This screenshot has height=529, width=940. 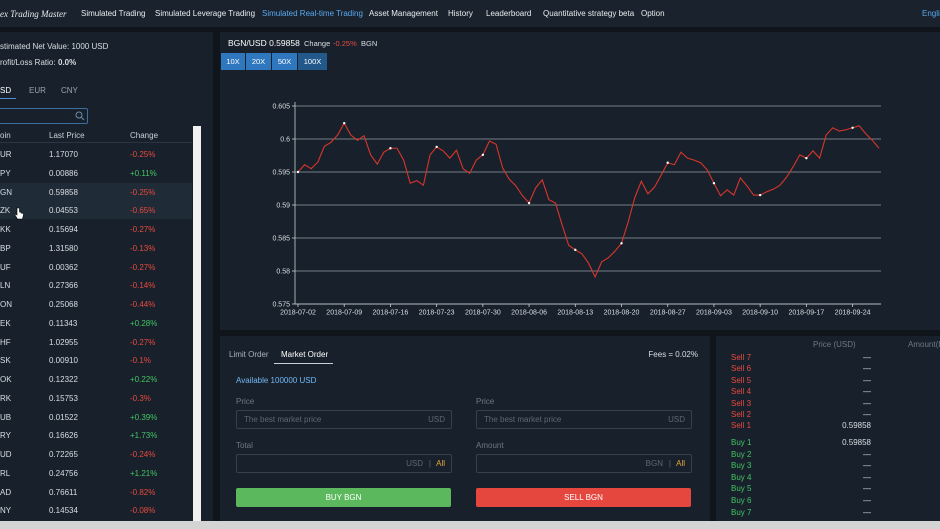 What do you see at coordinates (96, 248) in the screenshot?
I see `market-row: BP 1.31580 -0.13%` at bounding box center [96, 248].